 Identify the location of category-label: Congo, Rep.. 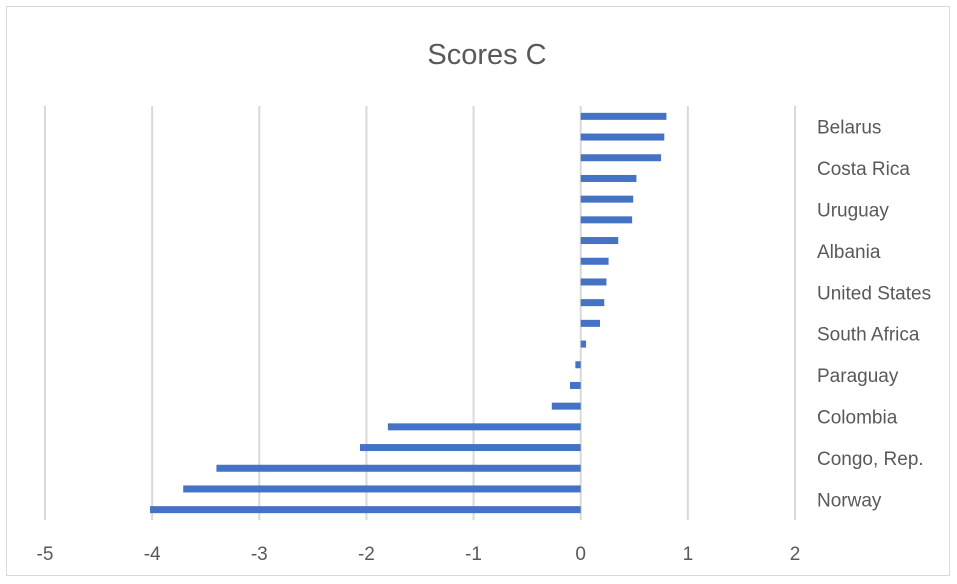
(870, 459).